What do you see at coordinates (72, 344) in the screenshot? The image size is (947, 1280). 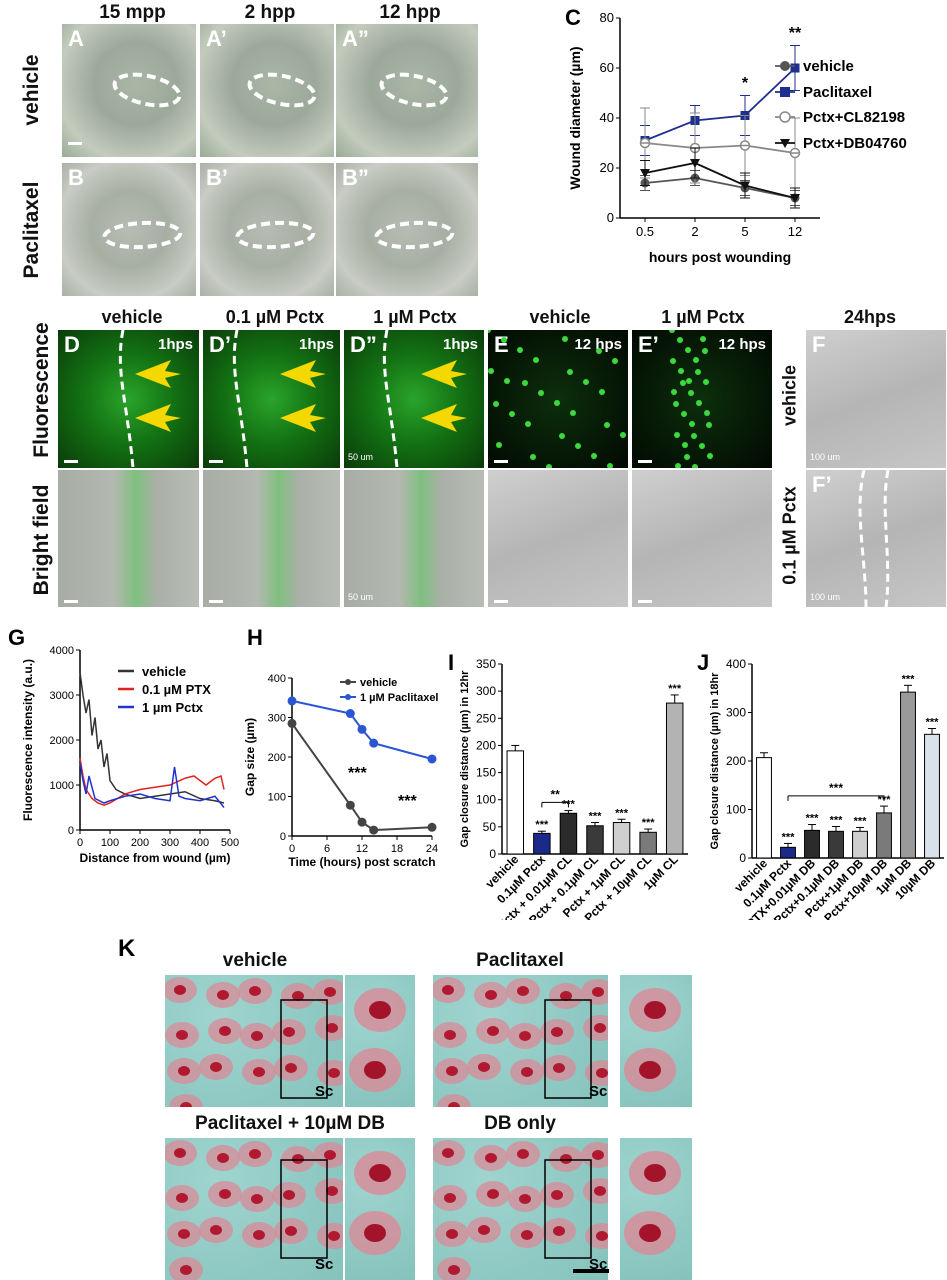 I see `df-letter-0: D` at bounding box center [72, 344].